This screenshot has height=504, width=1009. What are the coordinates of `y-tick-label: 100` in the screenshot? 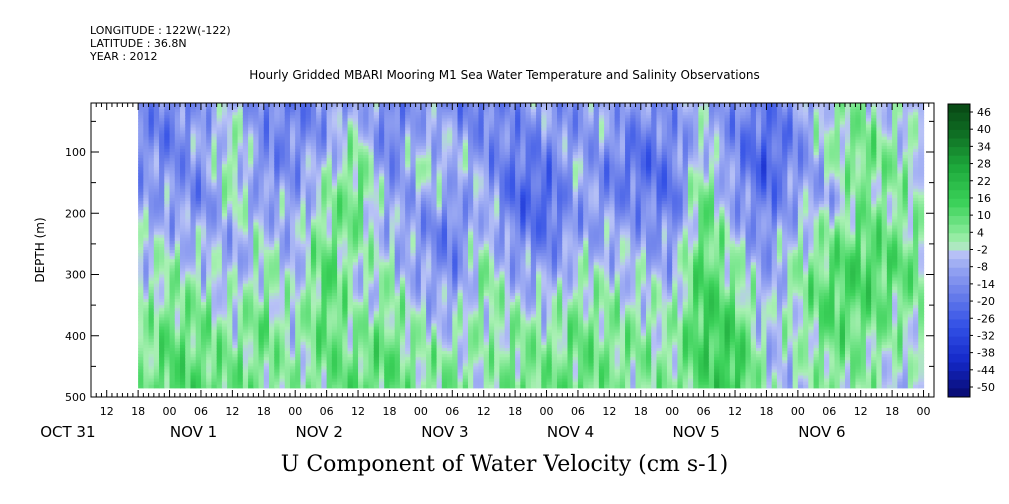 It's located at (75, 152).